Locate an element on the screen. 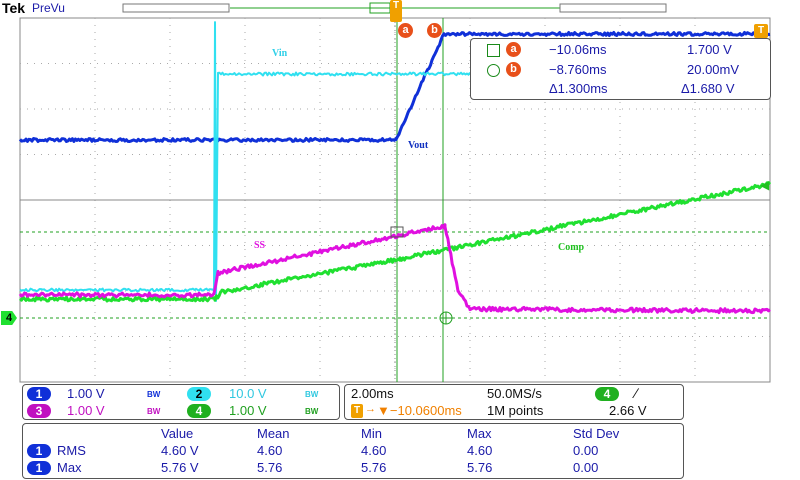 The height and width of the screenshot is (480, 800). cursor-a-marker: a is located at coordinates (405, 30).